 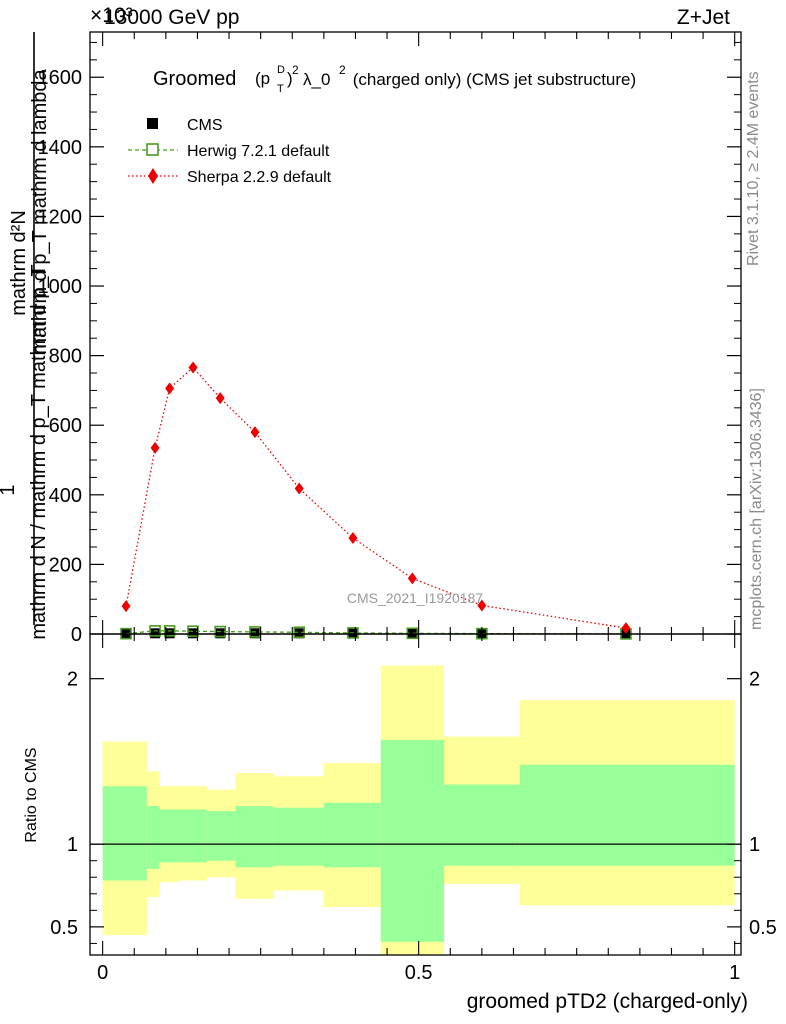 I want to click on x-tick-label: 1, so click(x=734, y=973).